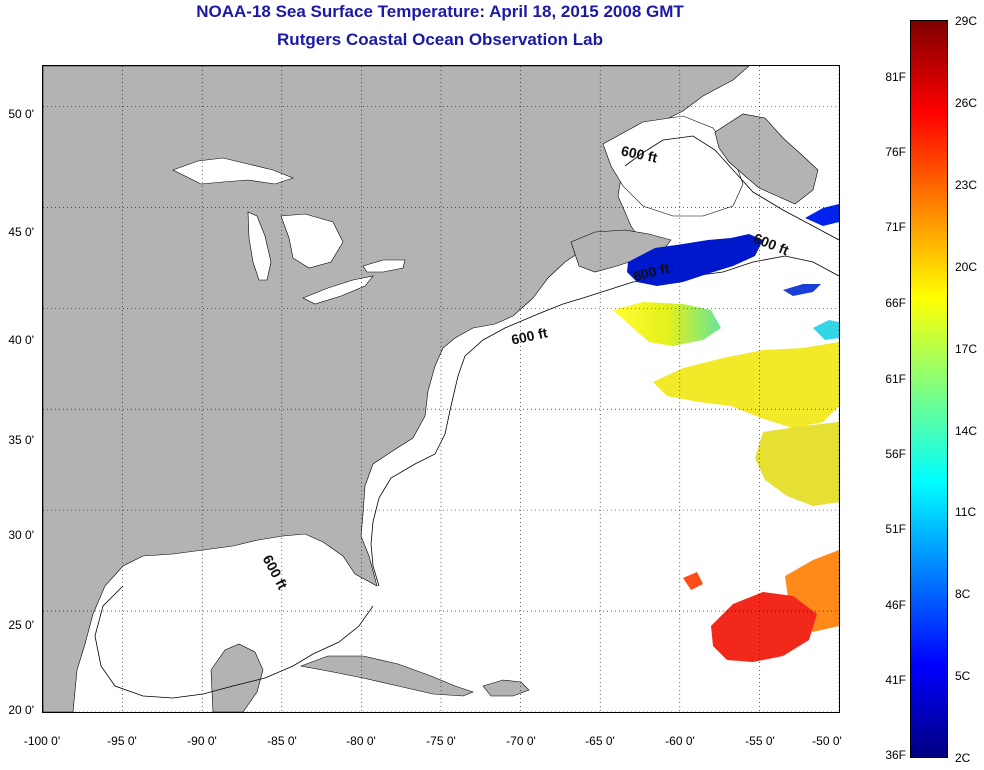 The width and height of the screenshot is (984, 770). What do you see at coordinates (122, 741) in the screenshot?
I see `lon-tick-label: -95 0'` at bounding box center [122, 741].